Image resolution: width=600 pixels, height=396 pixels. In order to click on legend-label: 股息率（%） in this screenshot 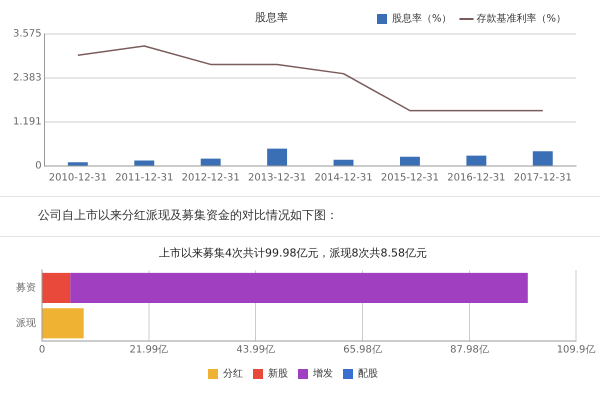, I will do `click(422, 18)`.